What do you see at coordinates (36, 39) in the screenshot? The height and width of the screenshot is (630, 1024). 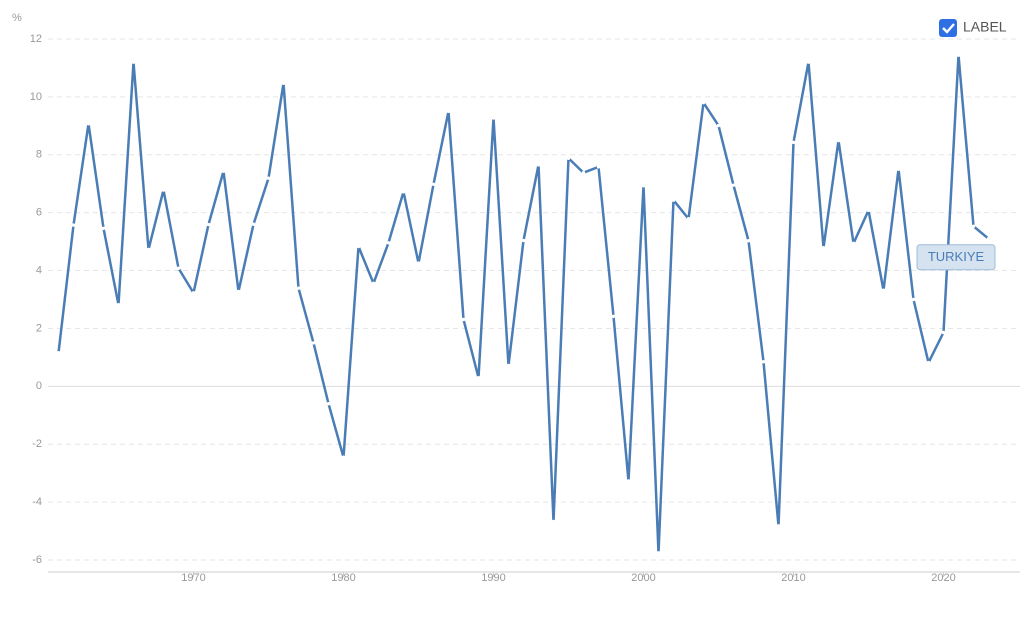 I see `y-tick-label: 12` at bounding box center [36, 39].